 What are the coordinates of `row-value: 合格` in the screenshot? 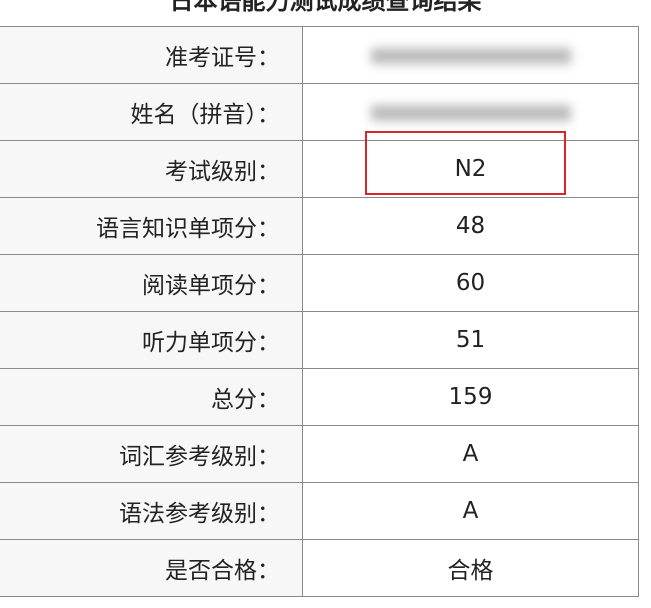 It's located at (470, 568).